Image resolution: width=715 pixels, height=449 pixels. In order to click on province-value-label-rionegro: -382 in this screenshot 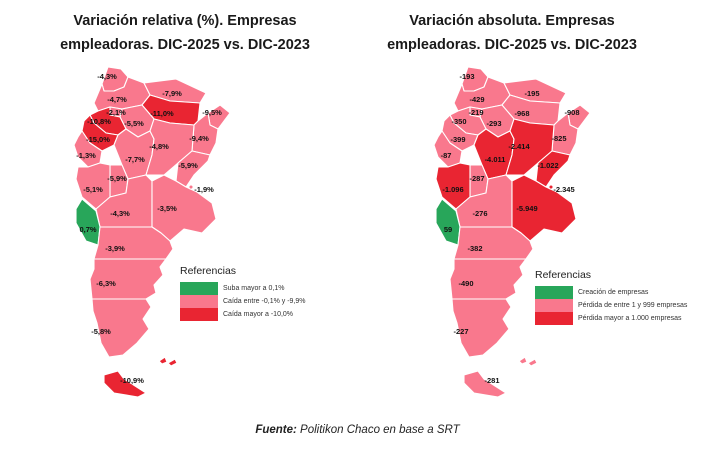, I will do `click(474, 248)`.